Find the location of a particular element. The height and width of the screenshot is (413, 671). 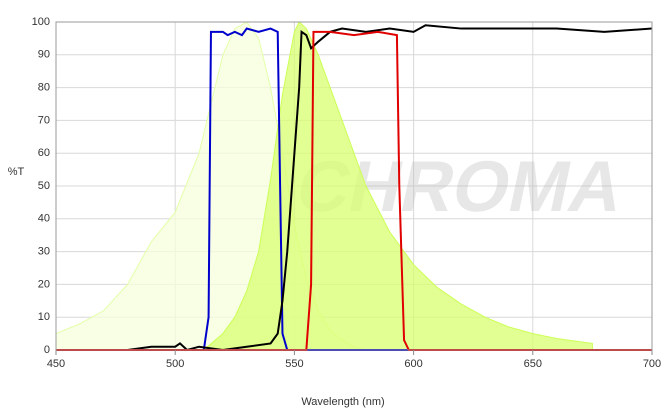

x-tick-label: 600 is located at coordinates (413, 364).